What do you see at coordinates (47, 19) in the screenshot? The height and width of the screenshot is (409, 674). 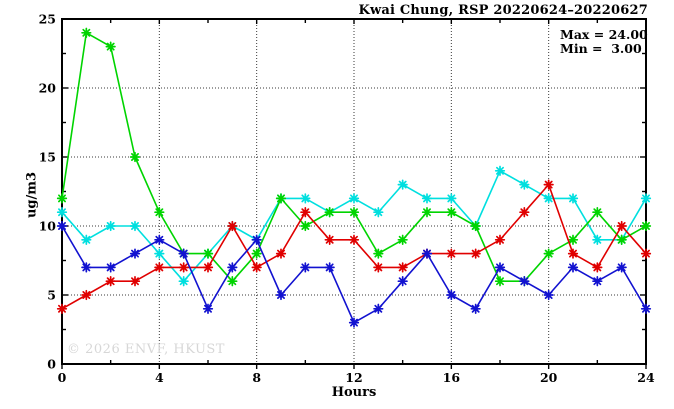 I see `y-tick-label-25: 25` at bounding box center [47, 19].